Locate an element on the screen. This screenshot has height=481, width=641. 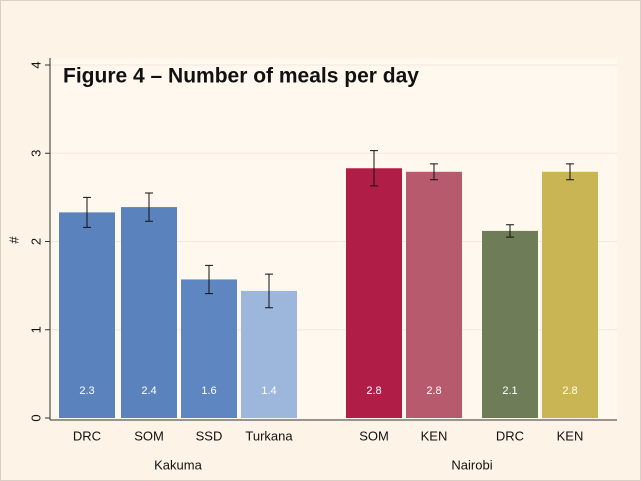
x-tick-label: Turkana is located at coordinates (269, 435).